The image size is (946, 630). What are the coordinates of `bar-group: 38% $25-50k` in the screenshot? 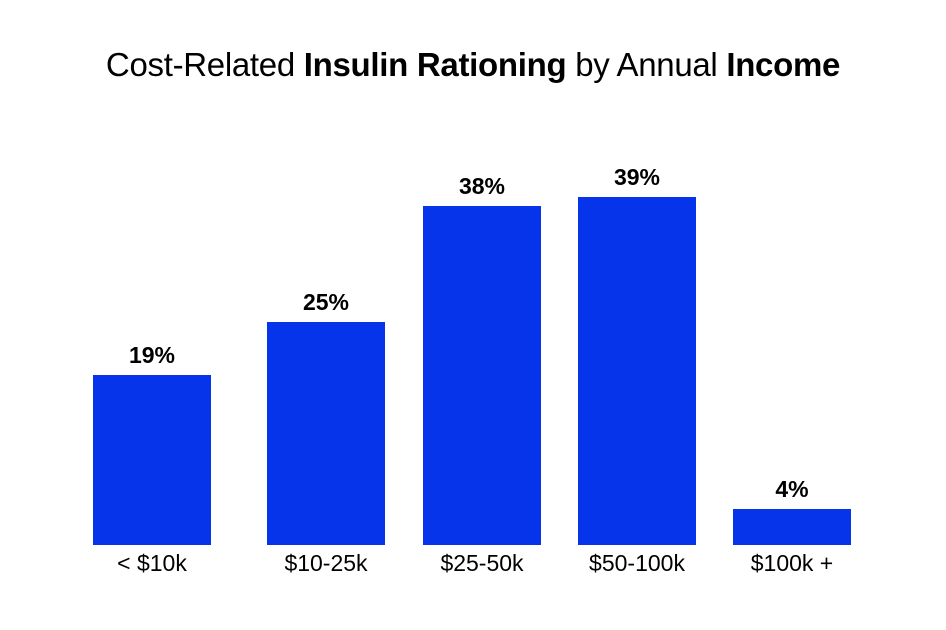 It's located at (482, 374).